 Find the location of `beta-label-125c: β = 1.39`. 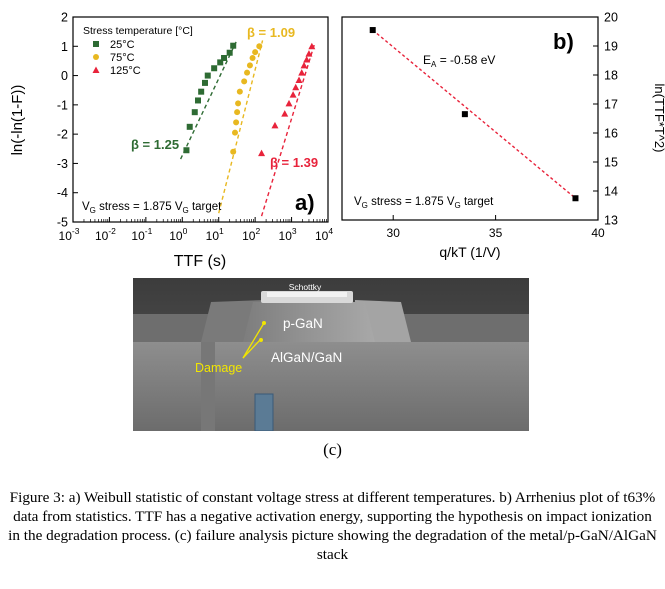

beta-label-125c: β = 1.39 is located at coordinates (294, 162).